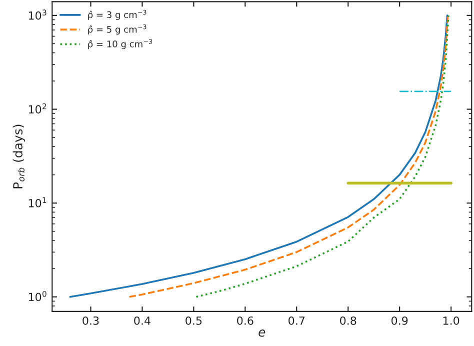 The height and width of the screenshot is (346, 474). I want to click on legend-label: ρ̂ = 10 g cm$^{−3}$, so click(120, 44).